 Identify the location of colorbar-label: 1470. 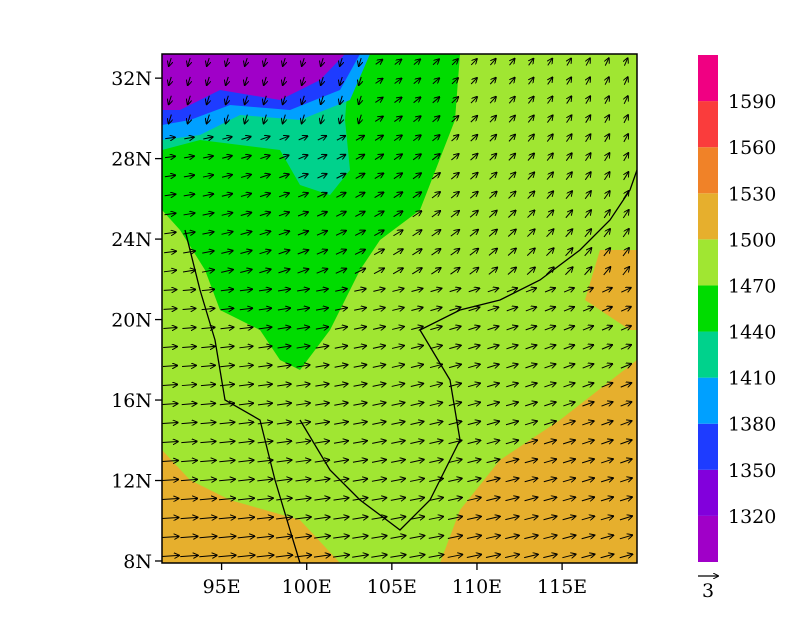
(752, 286).